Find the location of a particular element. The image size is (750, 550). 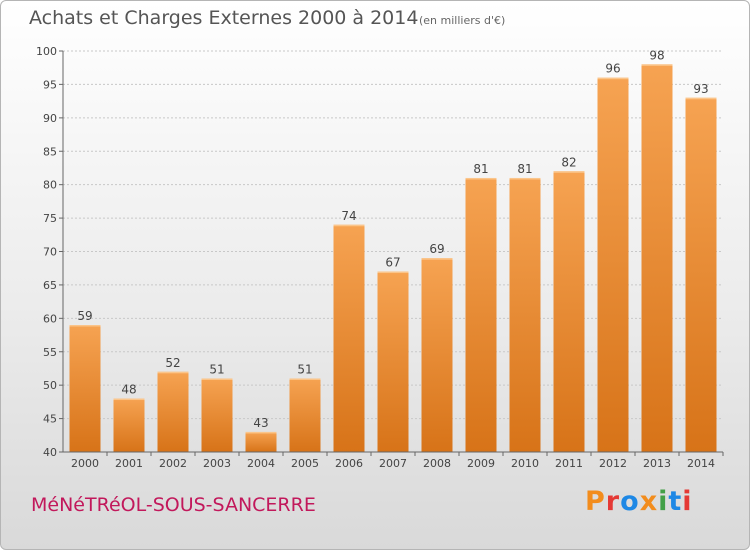

x-tick-label-2005: 2005 is located at coordinates (305, 463).